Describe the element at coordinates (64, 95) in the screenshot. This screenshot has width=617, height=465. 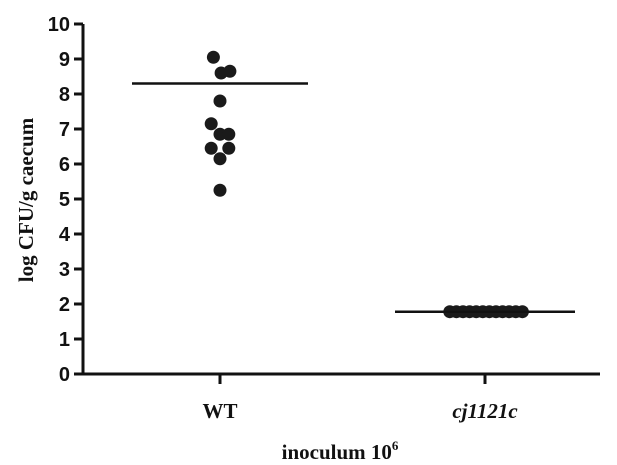
I see `y-tick-label: 8` at that location.